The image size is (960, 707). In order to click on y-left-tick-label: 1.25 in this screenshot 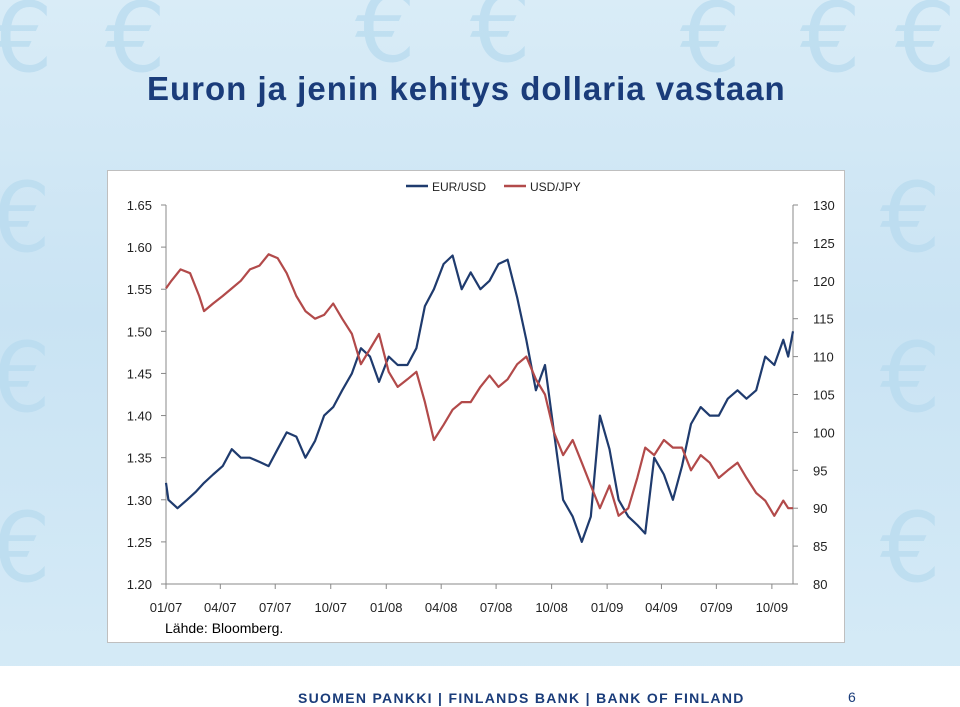, I will do `click(139, 542)`.